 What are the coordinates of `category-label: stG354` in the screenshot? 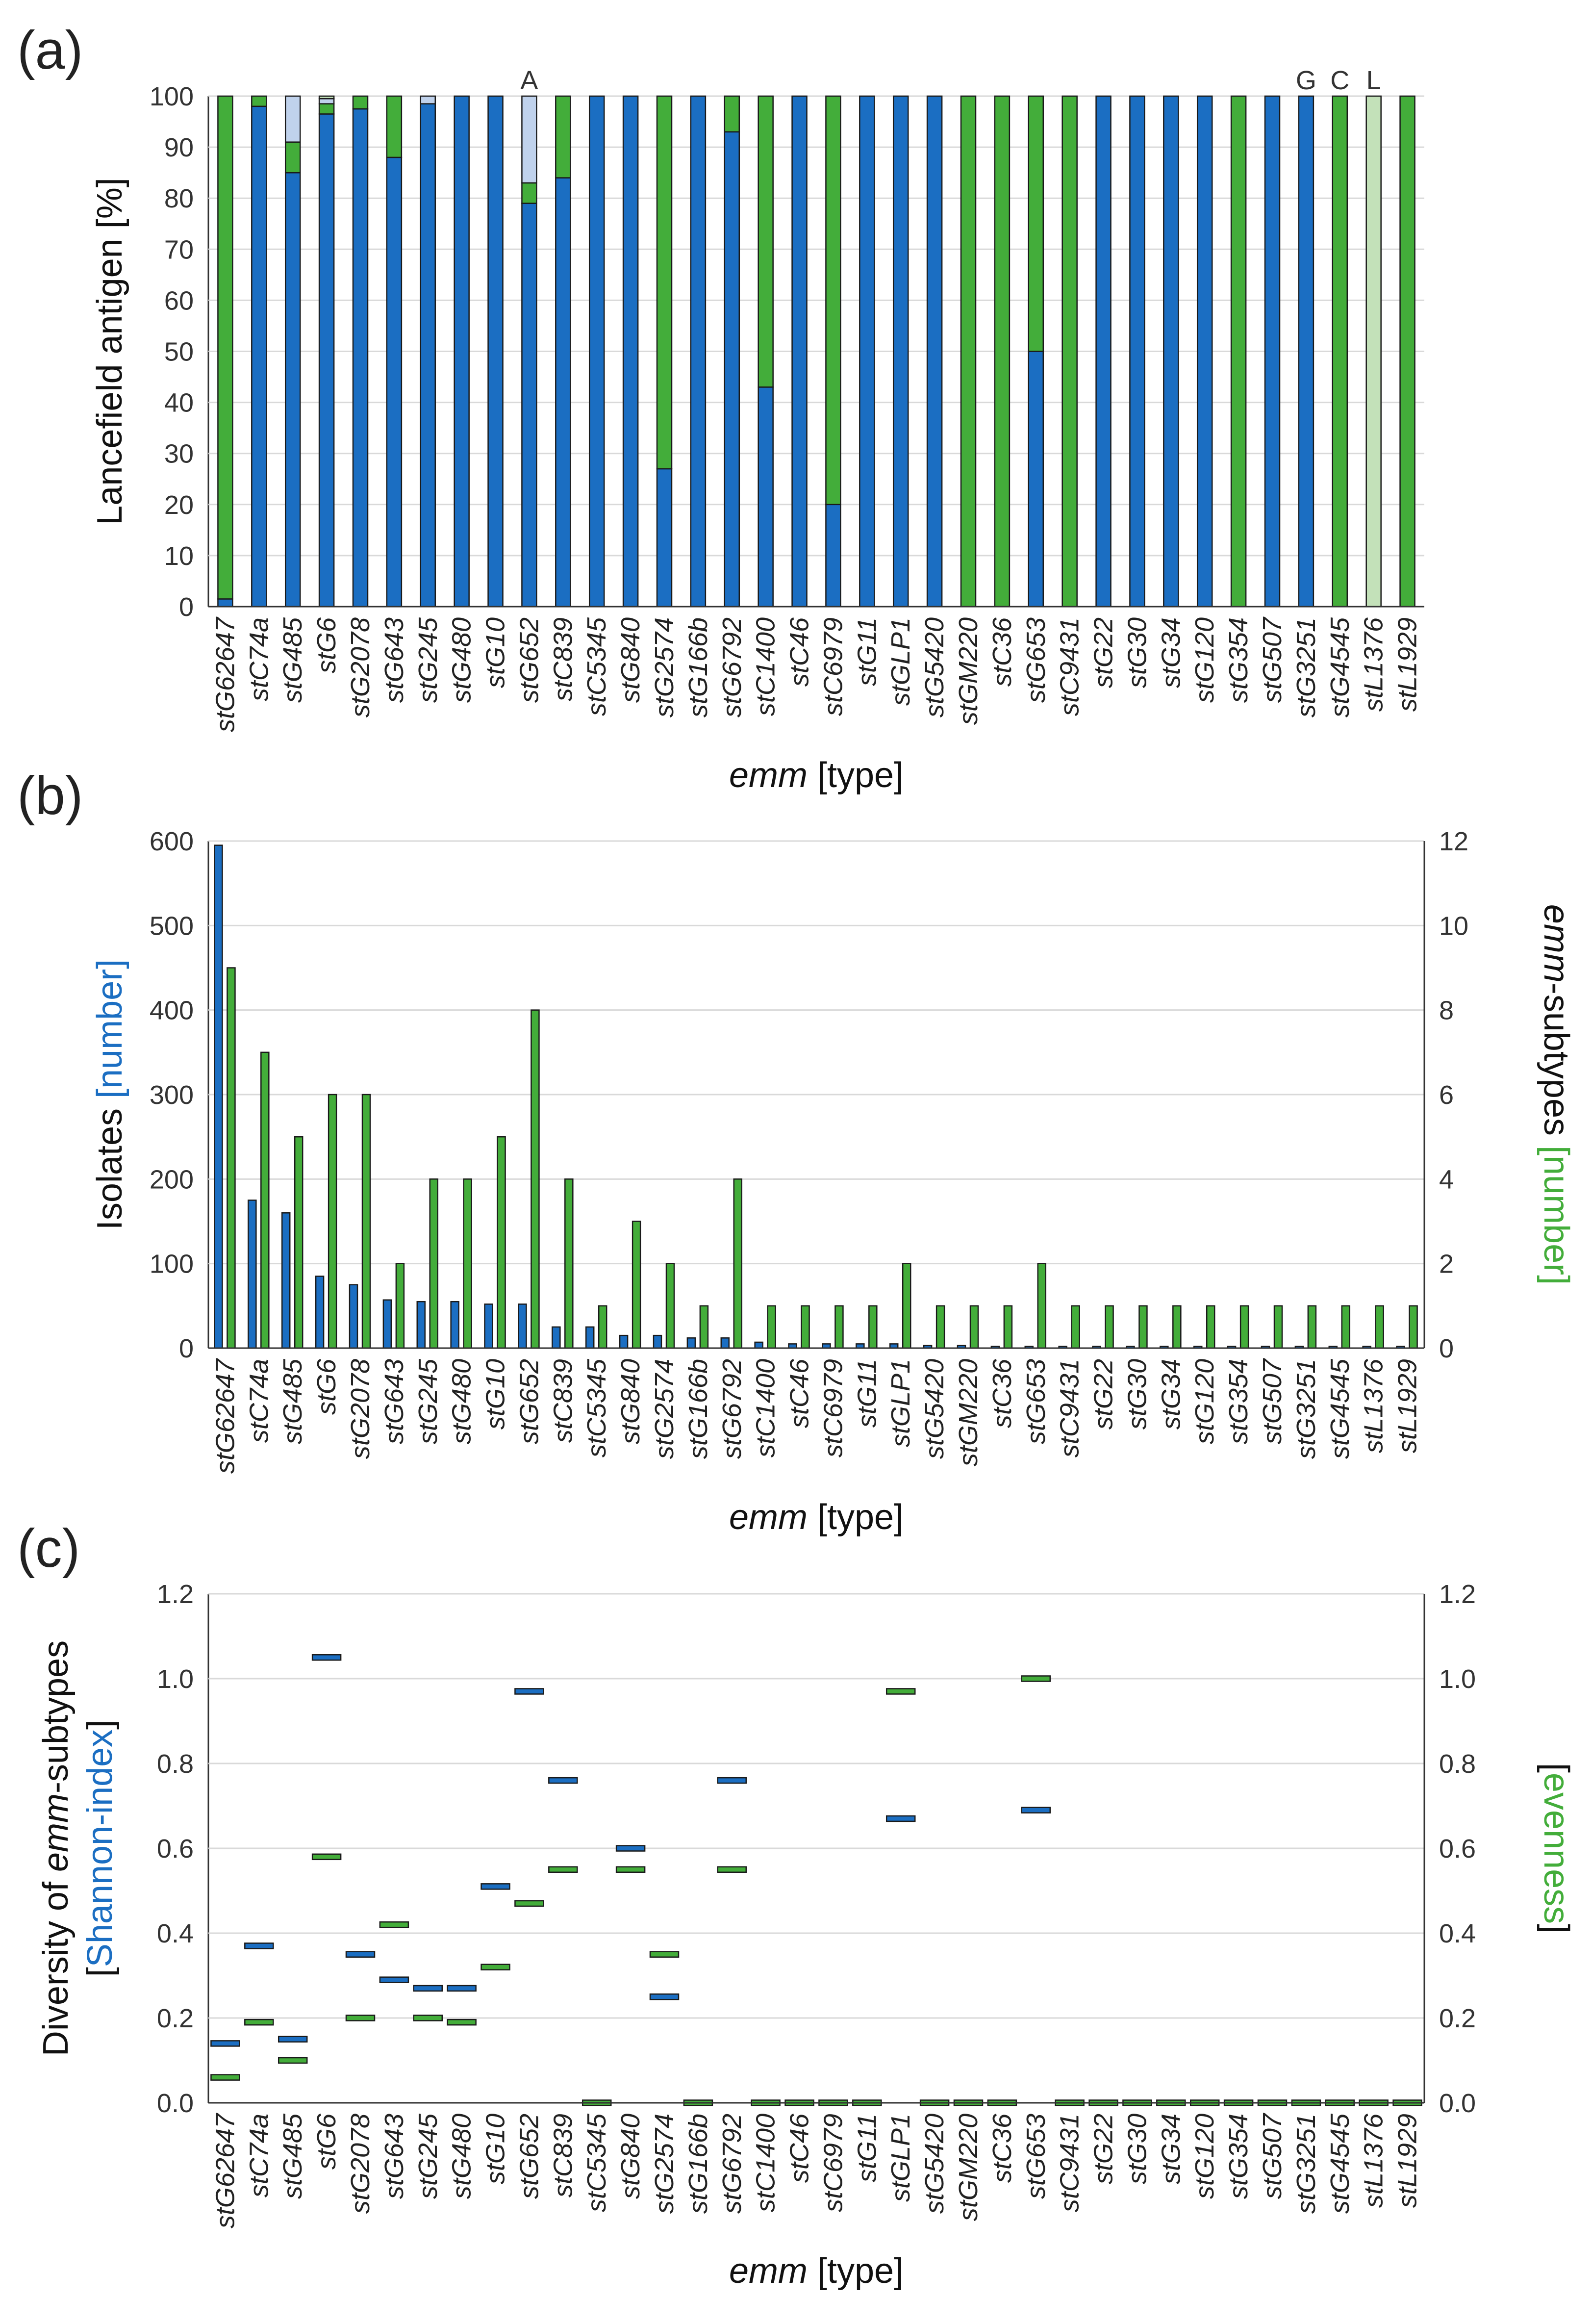 It's located at (1238, 2156).